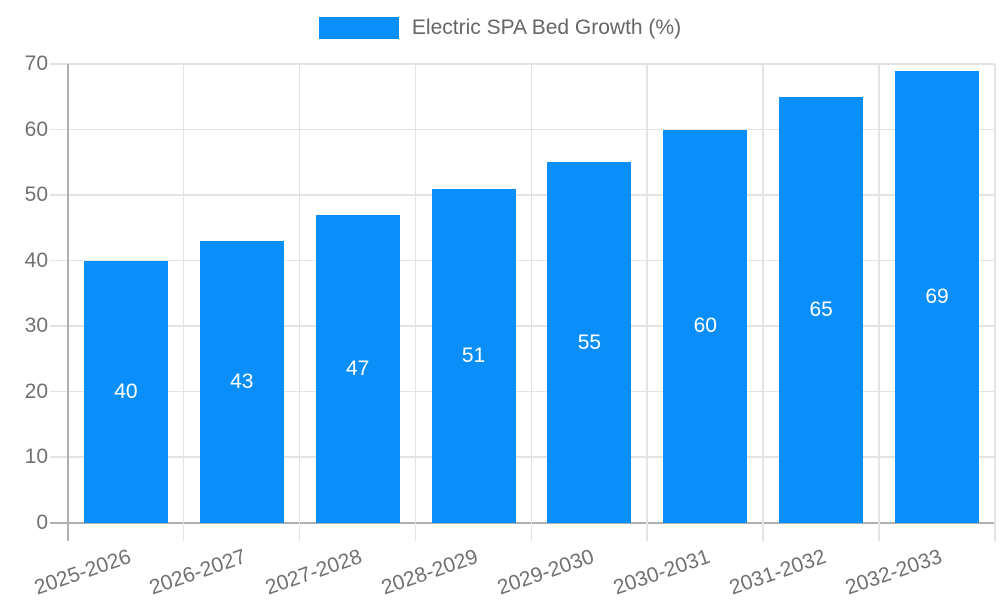  I want to click on y-tick-label: 60, so click(36, 129).